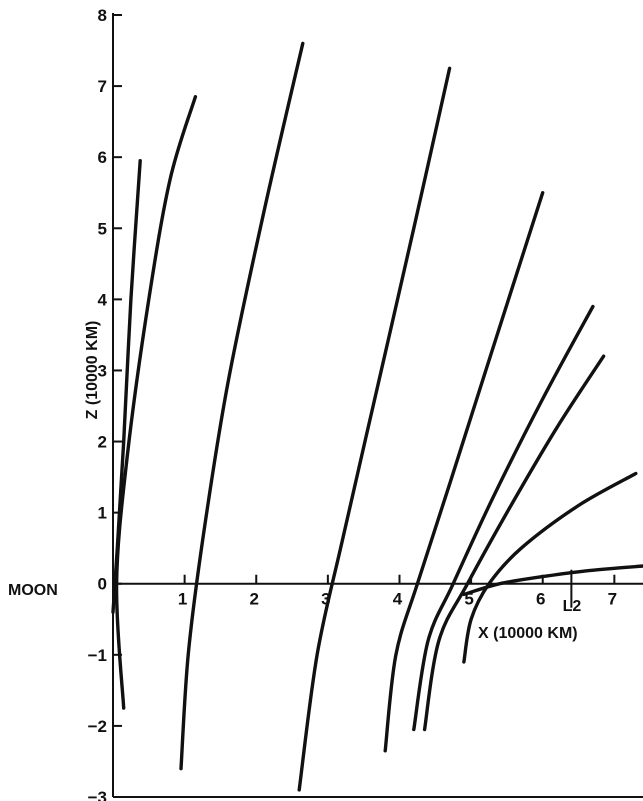 This screenshot has width=643, height=801. What do you see at coordinates (33, 590) in the screenshot?
I see `moon-label: MOON` at bounding box center [33, 590].